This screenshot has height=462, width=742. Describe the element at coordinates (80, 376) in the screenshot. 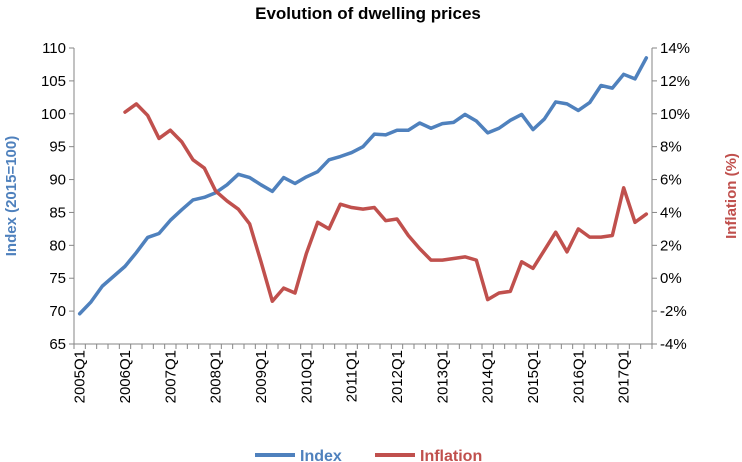

I see `x-tick-label: 2005Q1` at that location.